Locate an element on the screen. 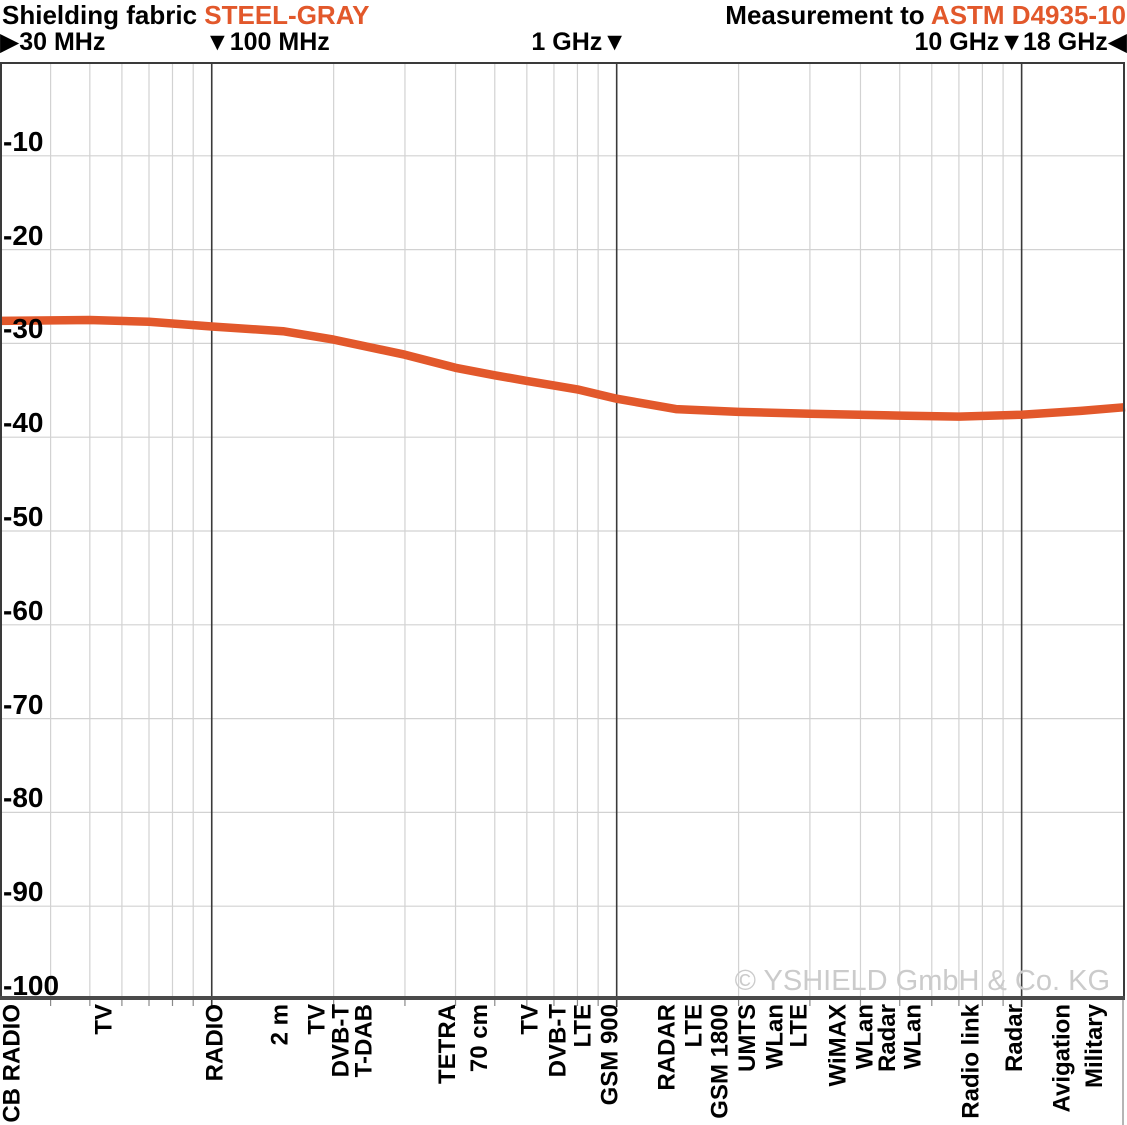 The image size is (1127, 1125). attenuation-curve is located at coordinates (563, 368).